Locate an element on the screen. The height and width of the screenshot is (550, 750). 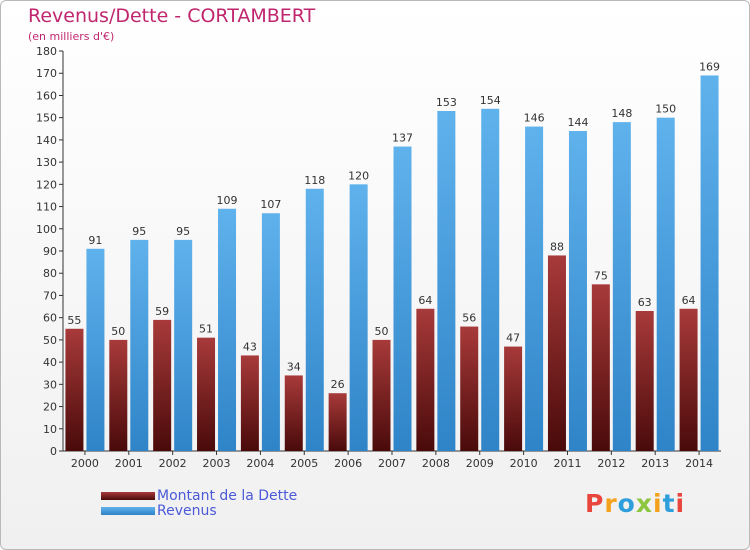
proxiti-logo: Proxiti is located at coordinates (635, 503).